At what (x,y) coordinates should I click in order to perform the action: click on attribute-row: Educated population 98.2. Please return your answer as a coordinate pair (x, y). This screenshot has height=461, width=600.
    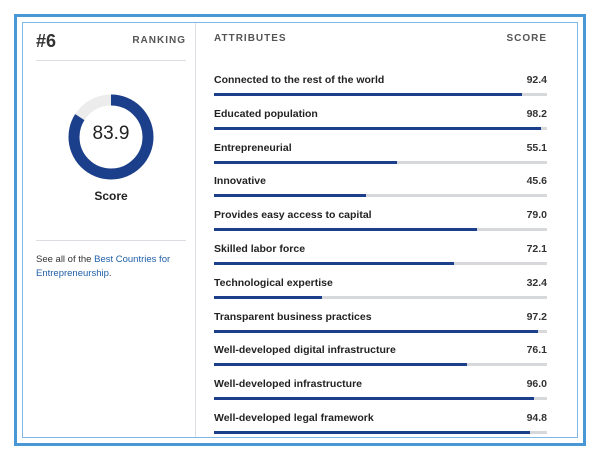
    Looking at the image, I should click on (380, 123).